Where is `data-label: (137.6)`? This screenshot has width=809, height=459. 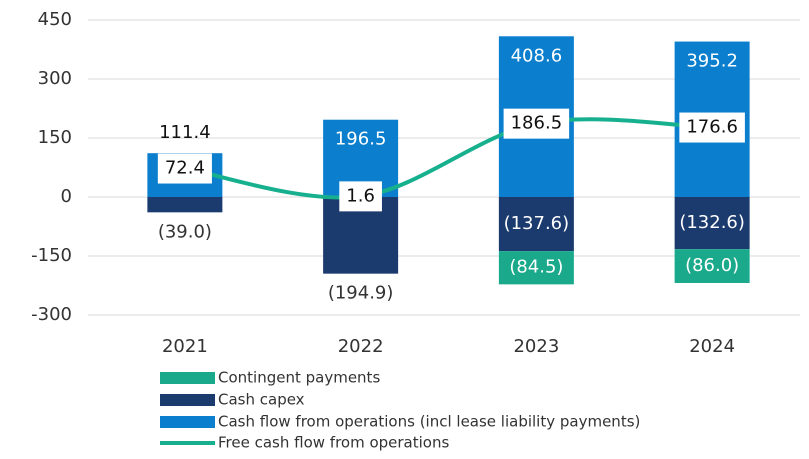
data-label: (137.6) is located at coordinates (537, 223).